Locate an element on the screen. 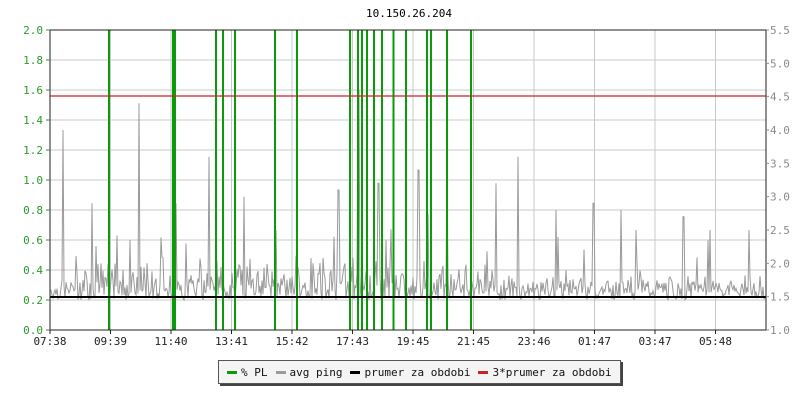 The width and height of the screenshot is (800, 400). y-left-tick-label: 0.4 is located at coordinates (33, 270).